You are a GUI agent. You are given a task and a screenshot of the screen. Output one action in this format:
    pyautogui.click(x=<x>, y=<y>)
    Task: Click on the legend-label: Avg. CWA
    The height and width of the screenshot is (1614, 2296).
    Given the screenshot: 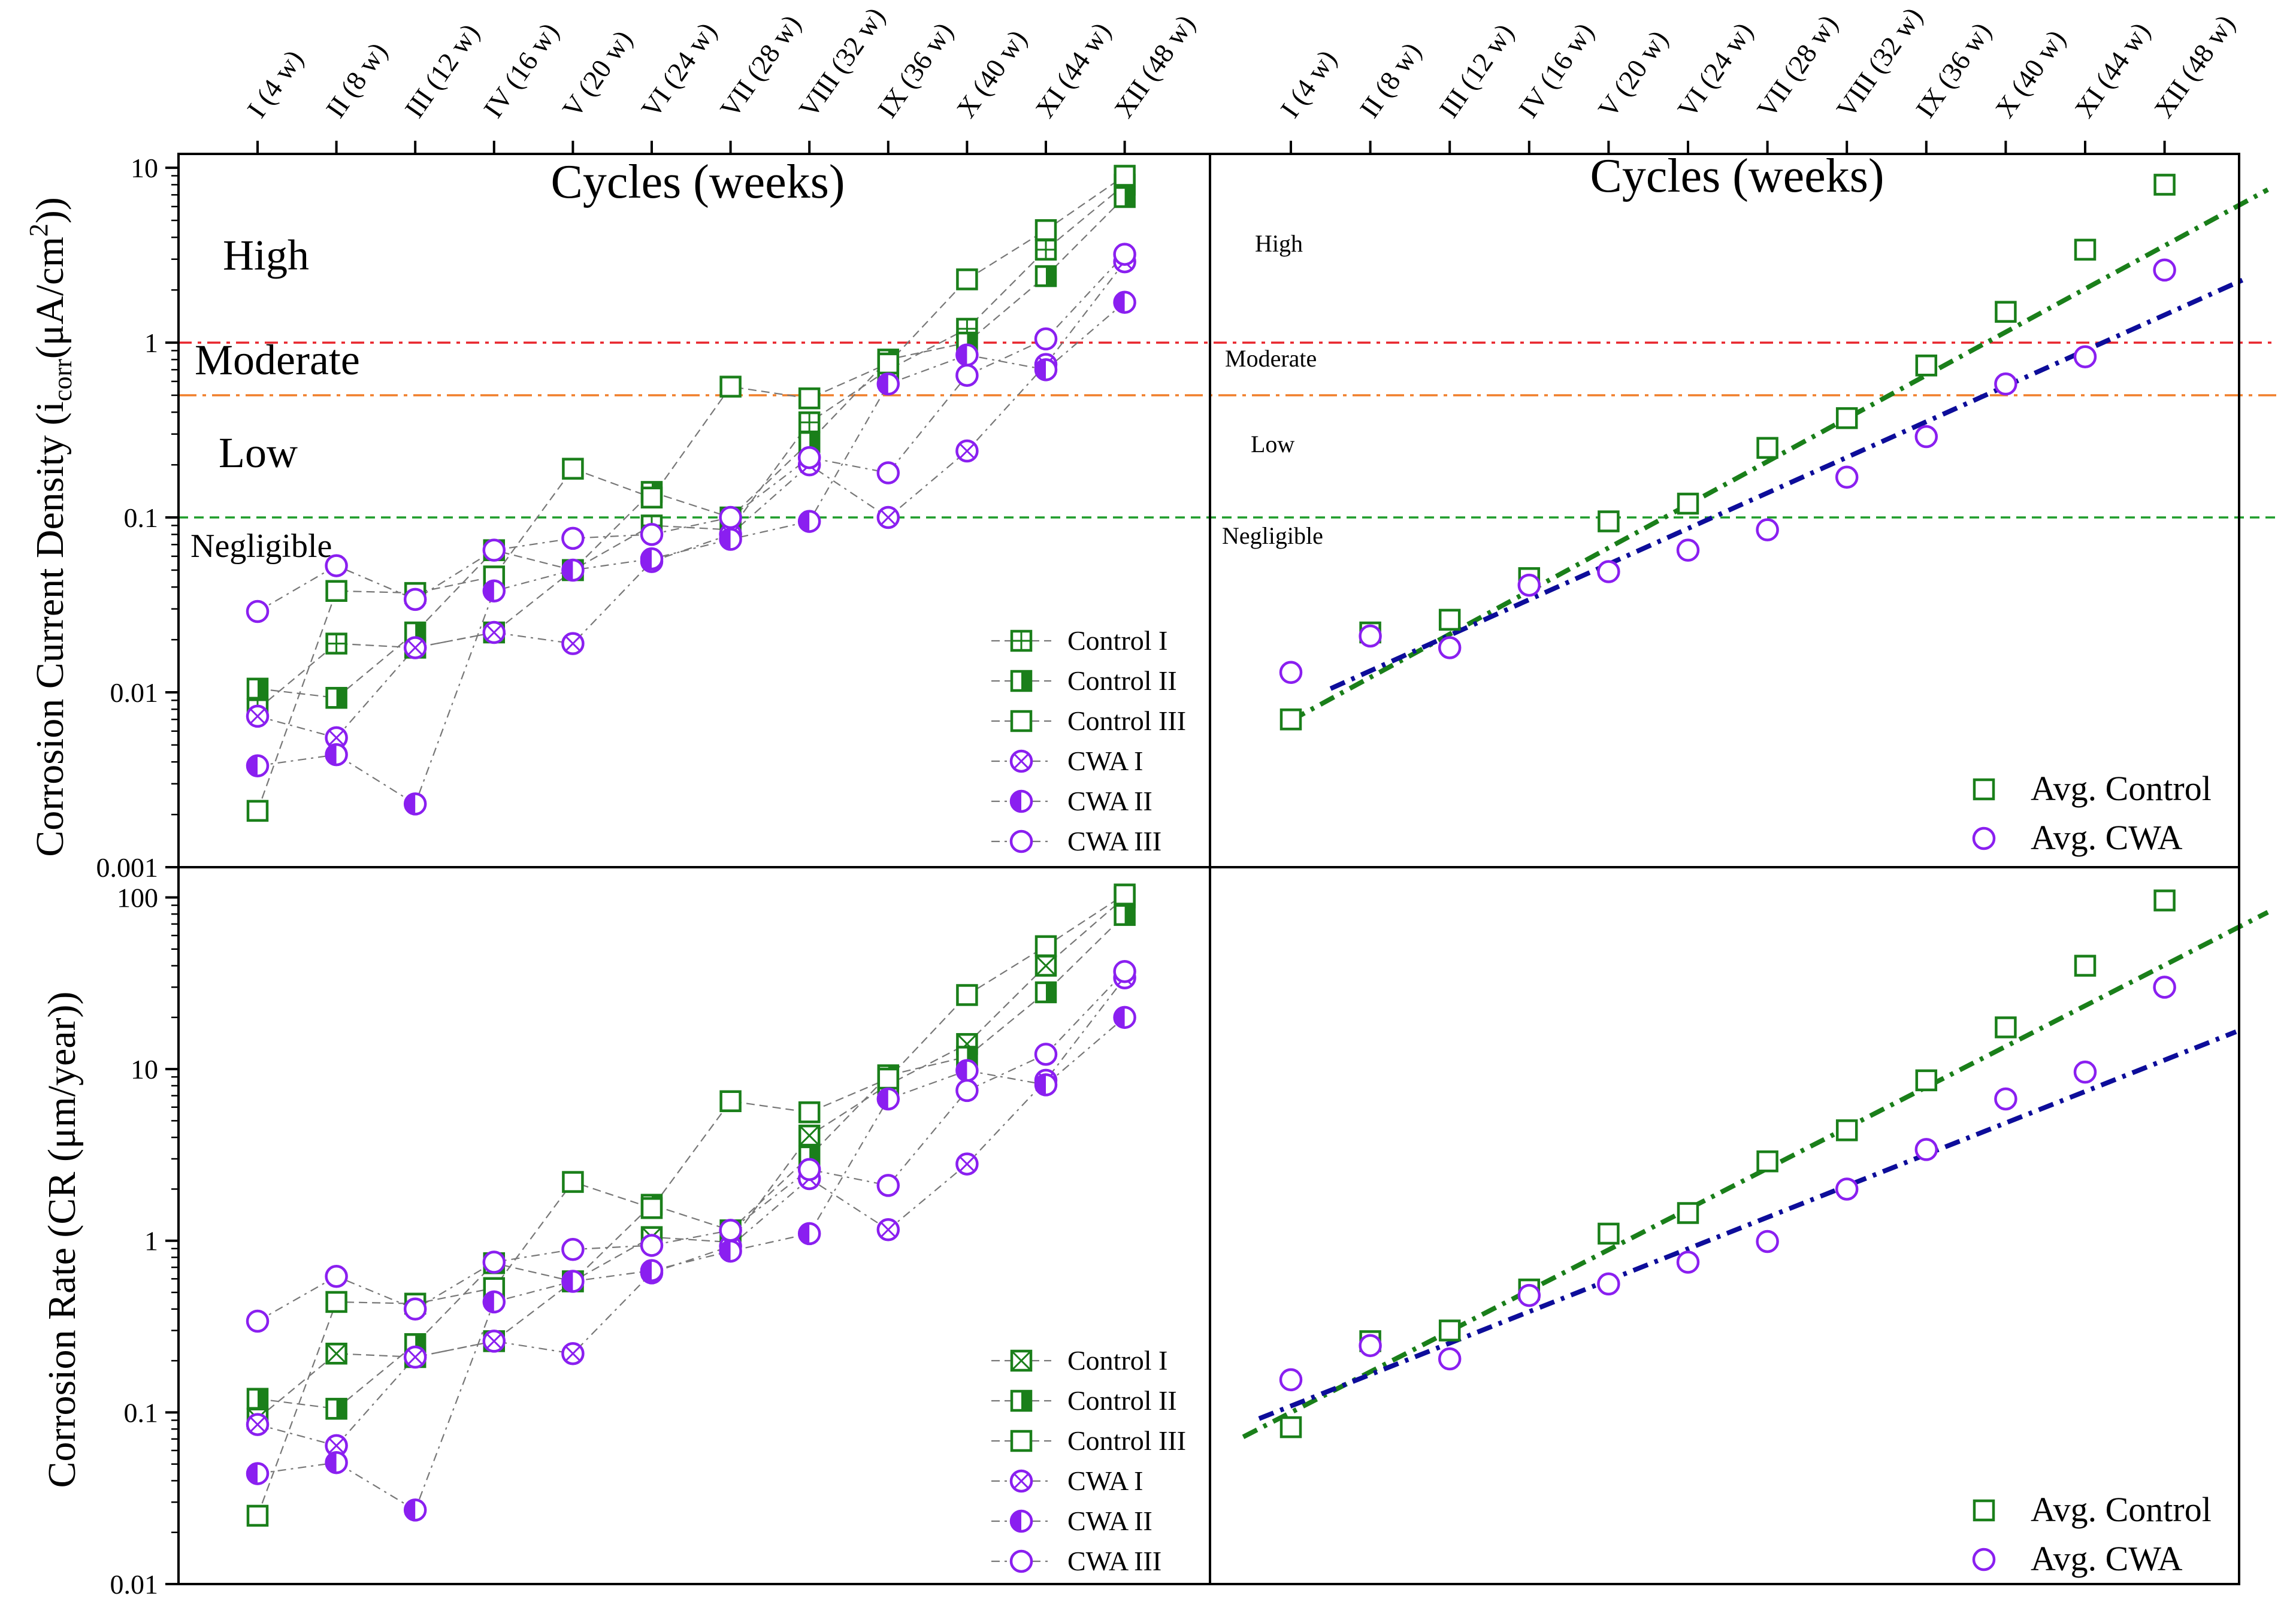 What is the action you would take?
    pyautogui.click(x=2107, y=838)
    